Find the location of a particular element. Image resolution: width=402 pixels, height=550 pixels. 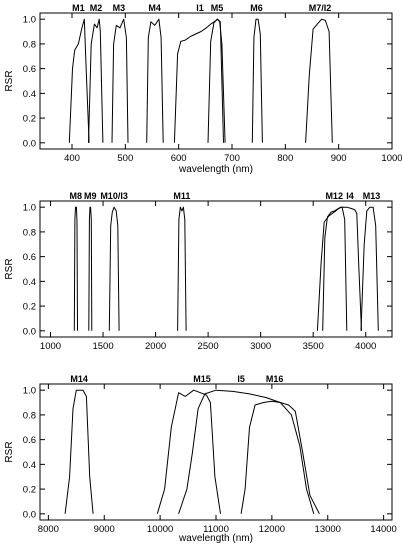

band-label: I4 is located at coordinates (350, 196).